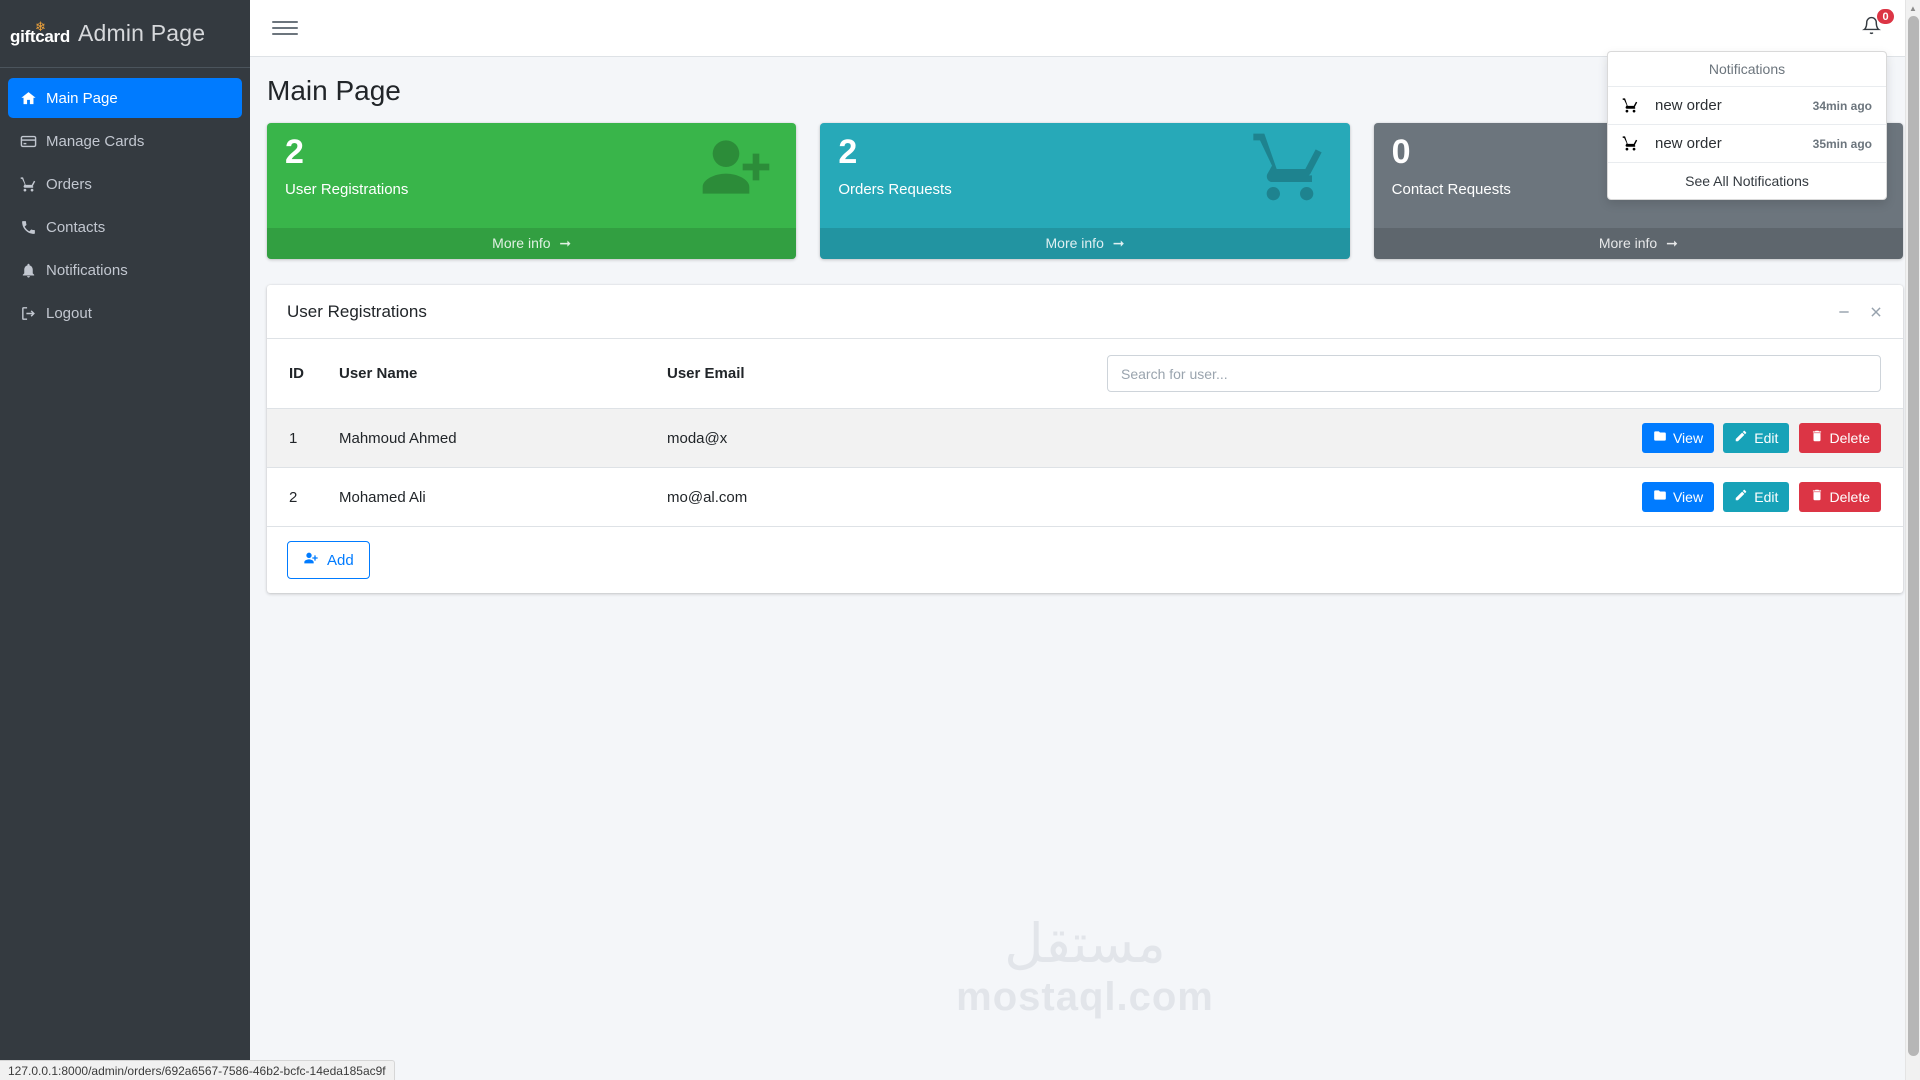 This screenshot has height=1080, width=1920. What do you see at coordinates (1817, 497) in the screenshot?
I see `trash-icon` at bounding box center [1817, 497].